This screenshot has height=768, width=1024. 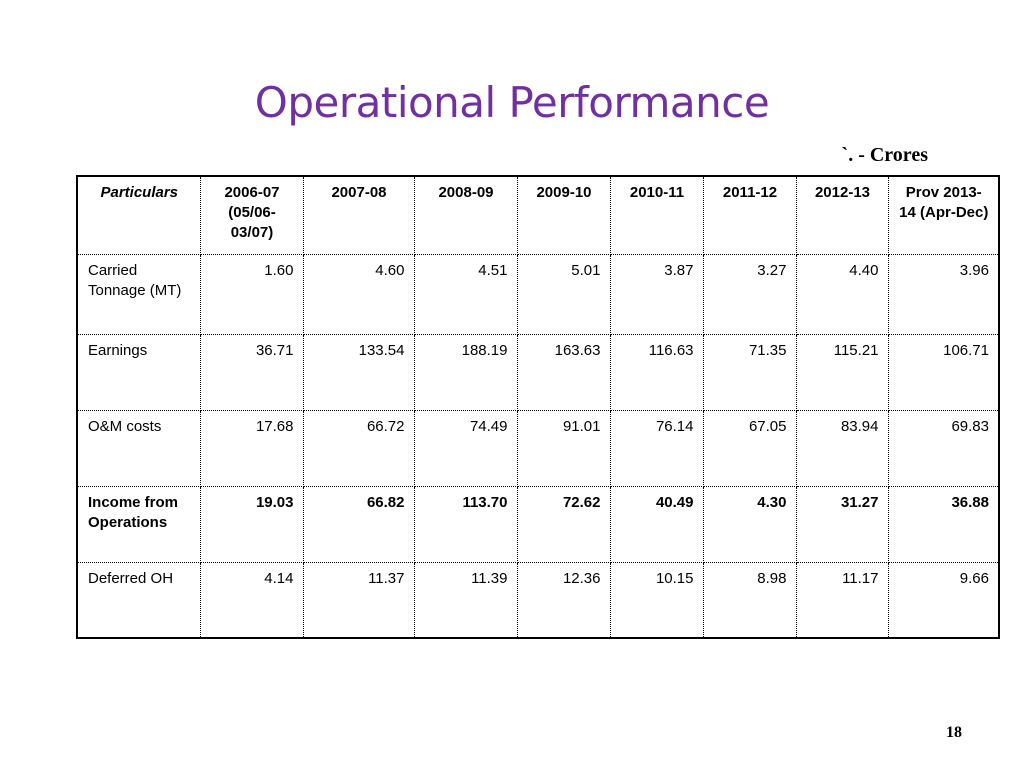 What do you see at coordinates (251, 372) in the screenshot?
I see `table-cell: 36.71` at bounding box center [251, 372].